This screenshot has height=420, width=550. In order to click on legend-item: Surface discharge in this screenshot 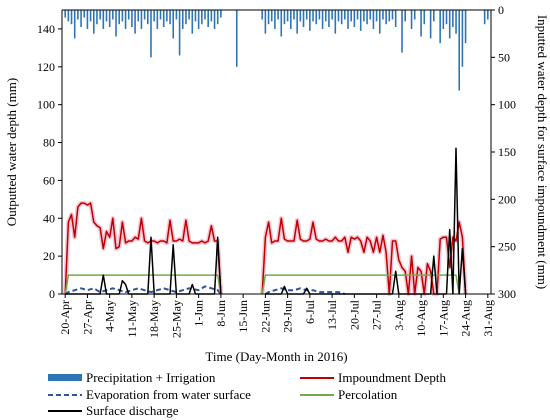, I will do `click(113, 410)`.